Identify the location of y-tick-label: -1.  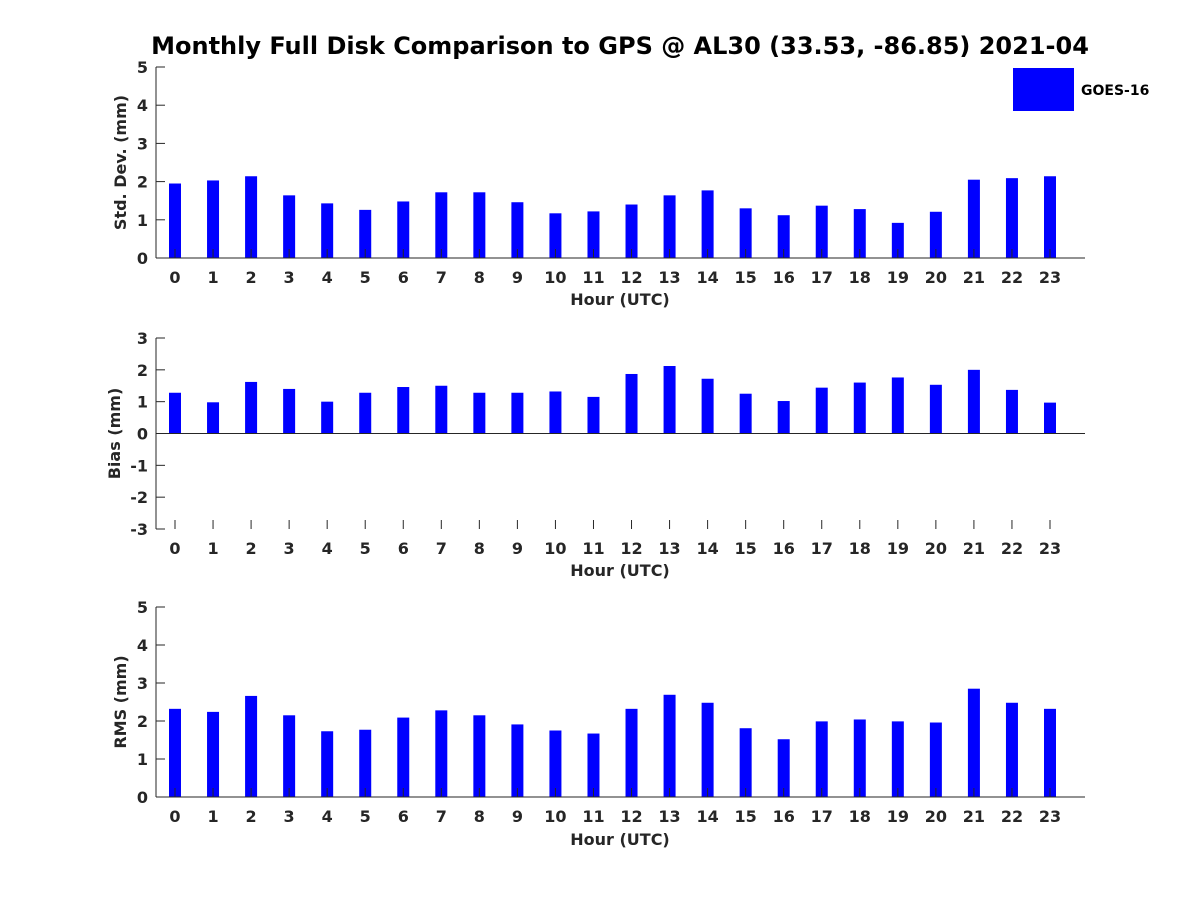
(139, 465).